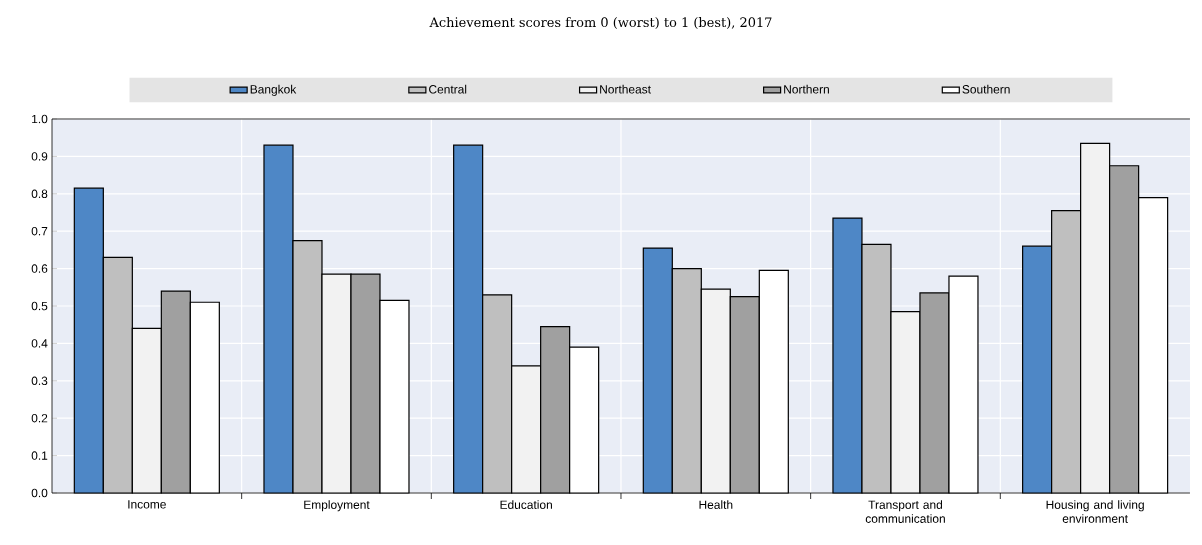 Image resolution: width=1202 pixels, height=545 pixels. I want to click on legend-label: Northern, so click(806, 89).